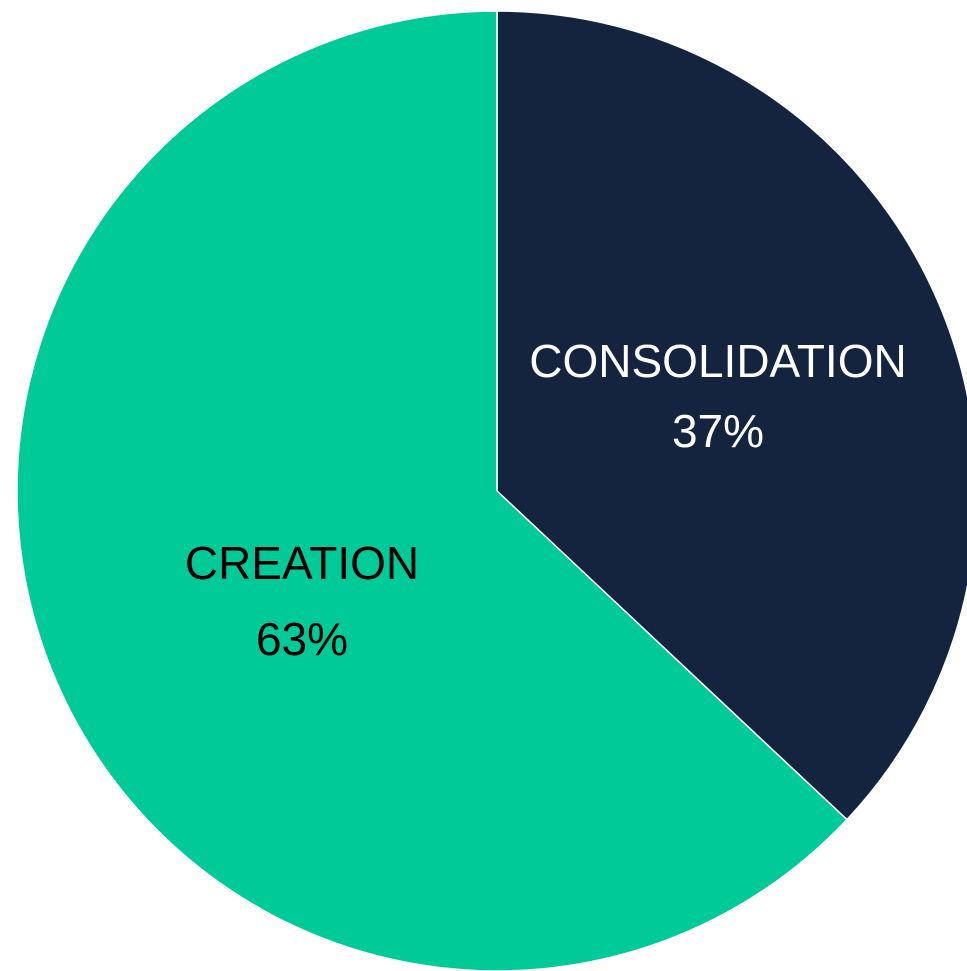 The height and width of the screenshot is (971, 967). What do you see at coordinates (717, 361) in the screenshot?
I see `slice-label-consolidation: CONSOLIDATION` at bounding box center [717, 361].